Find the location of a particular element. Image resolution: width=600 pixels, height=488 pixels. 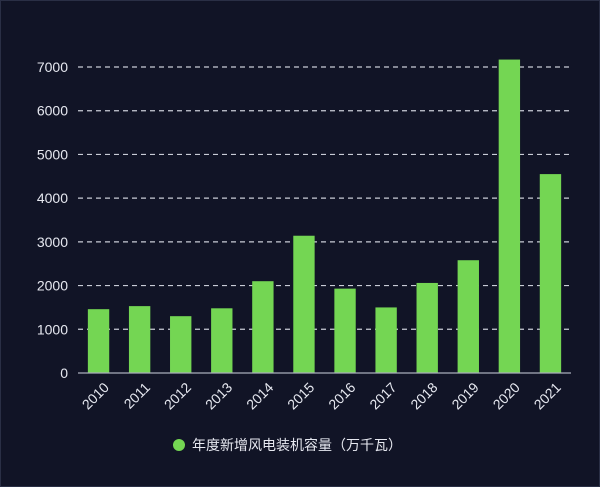

bar-2014 is located at coordinates (263, 327).